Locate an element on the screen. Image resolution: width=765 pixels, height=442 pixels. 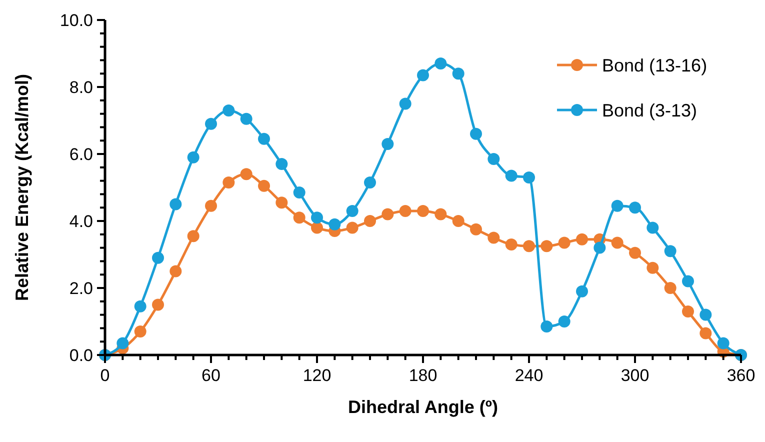
y-tick-label: 0.0 is located at coordinates (81, 355).